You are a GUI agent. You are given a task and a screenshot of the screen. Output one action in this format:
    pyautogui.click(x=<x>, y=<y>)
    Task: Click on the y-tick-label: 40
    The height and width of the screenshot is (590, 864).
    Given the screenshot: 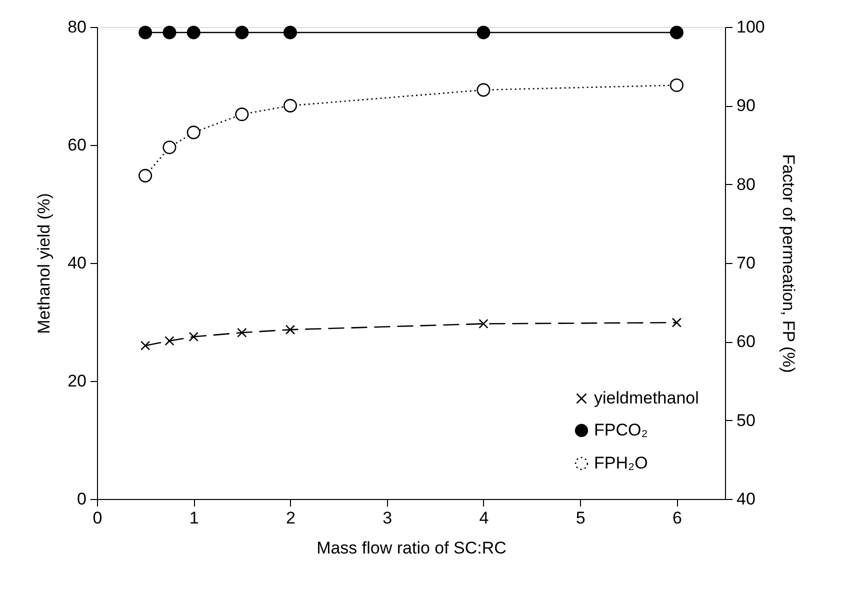 What is the action you would take?
    pyautogui.click(x=77, y=263)
    